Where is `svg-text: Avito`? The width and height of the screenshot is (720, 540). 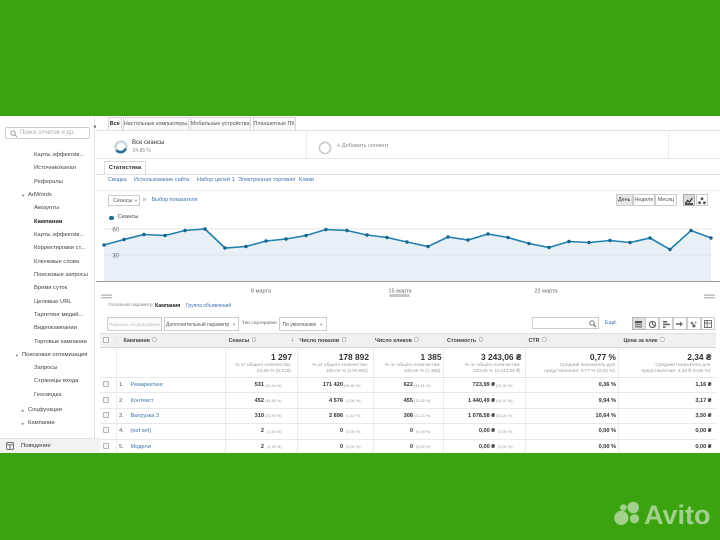 svg-text: Avito is located at coordinates (677, 515).